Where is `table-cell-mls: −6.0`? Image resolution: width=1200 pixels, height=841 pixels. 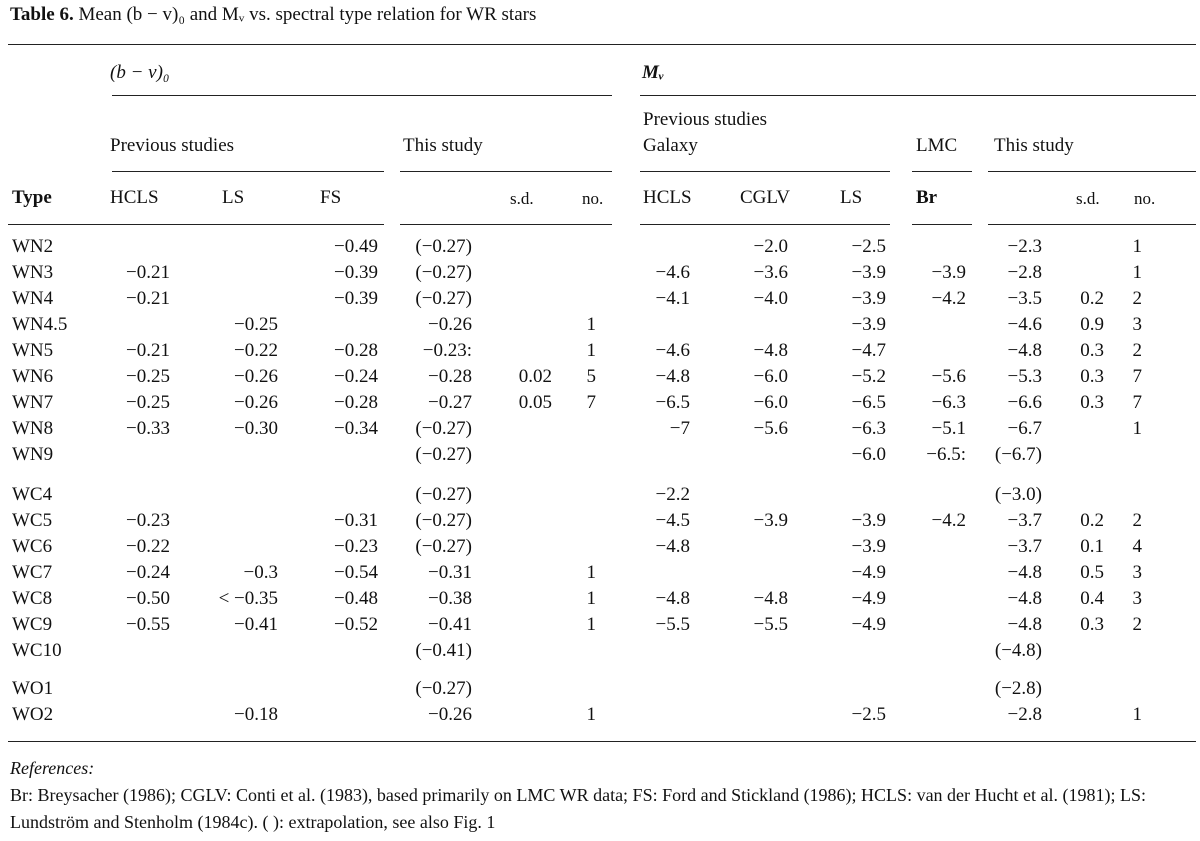
table-cell-mls: −6.0 is located at coordinates (868, 454).